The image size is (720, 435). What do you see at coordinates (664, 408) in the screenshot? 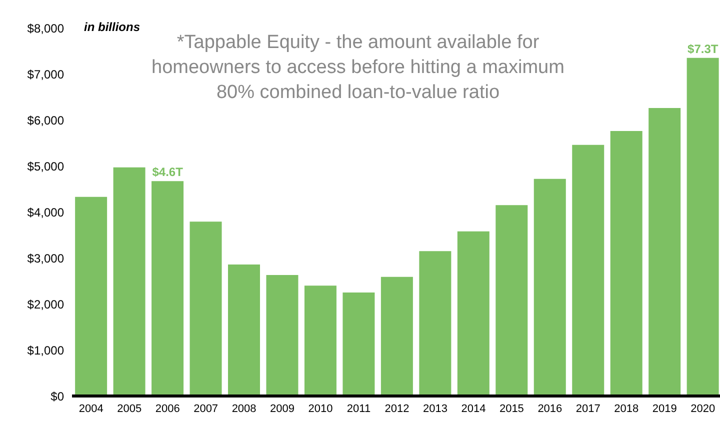
I see `x-tick-label: 2019` at bounding box center [664, 408].